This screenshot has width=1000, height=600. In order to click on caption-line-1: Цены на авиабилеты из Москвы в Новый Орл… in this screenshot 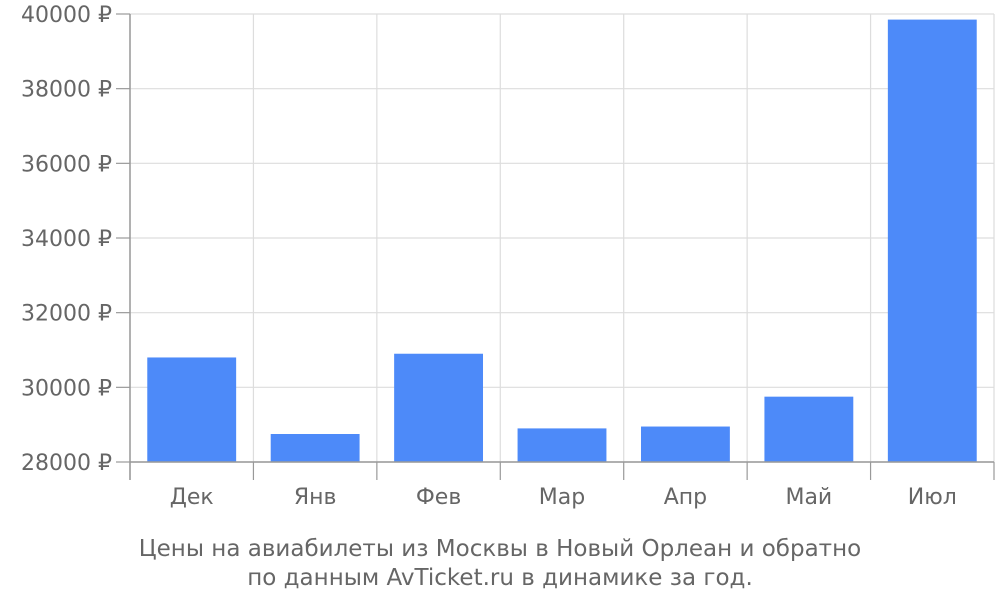, I will do `click(500, 549)`.